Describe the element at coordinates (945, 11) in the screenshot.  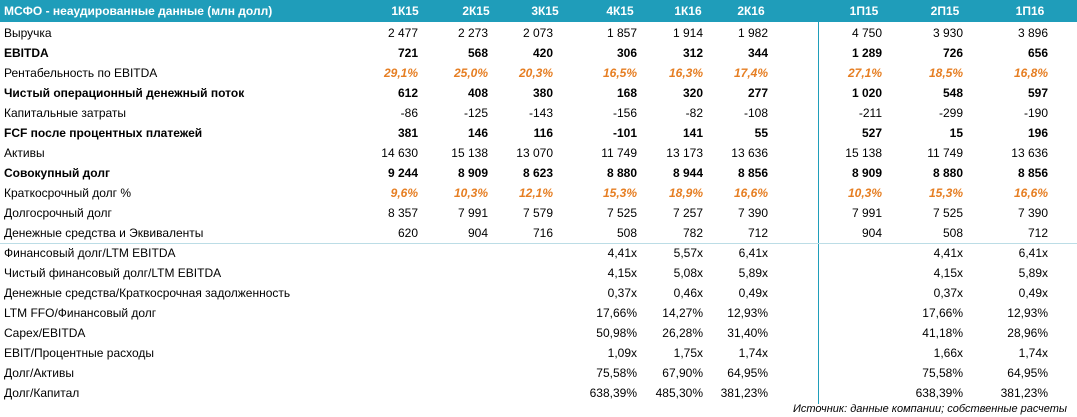
I see `column-header: 2П15` at that location.